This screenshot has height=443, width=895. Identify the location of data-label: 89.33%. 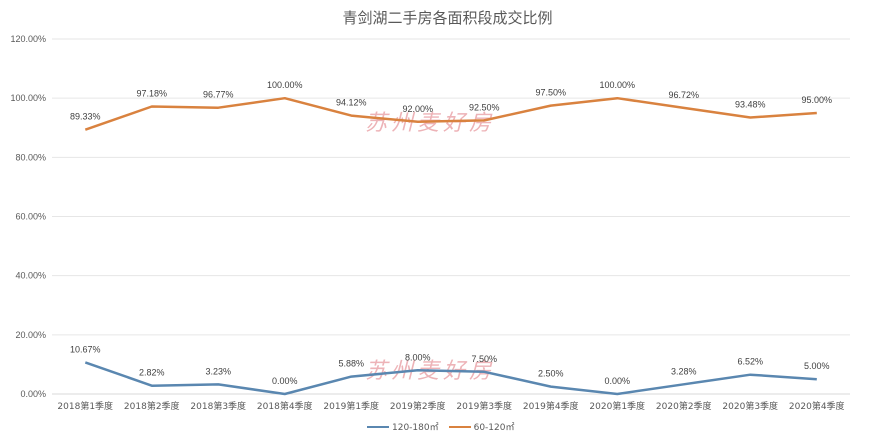
(85, 117).